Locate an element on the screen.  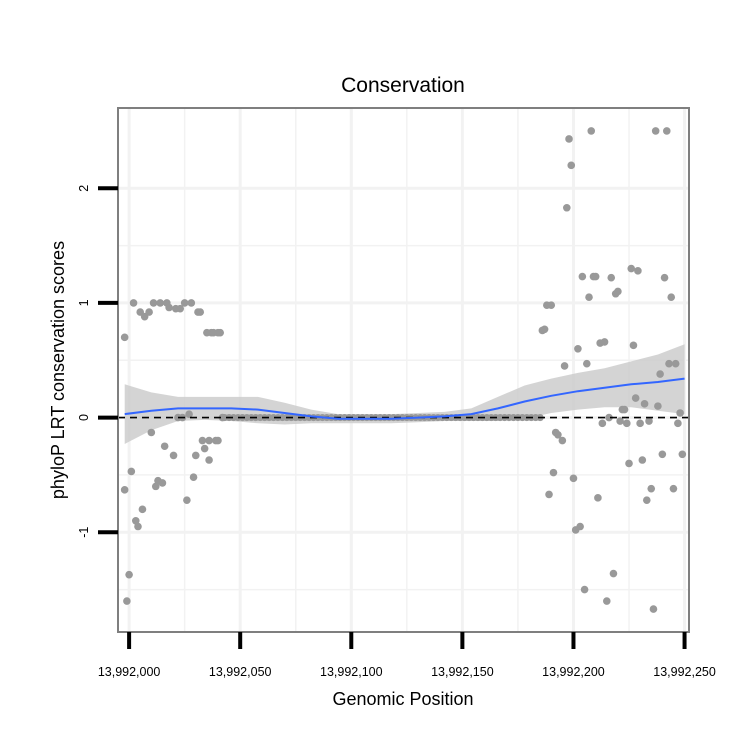
y-axis-label: phyloP LRT conservation scores is located at coordinates (58, 370).